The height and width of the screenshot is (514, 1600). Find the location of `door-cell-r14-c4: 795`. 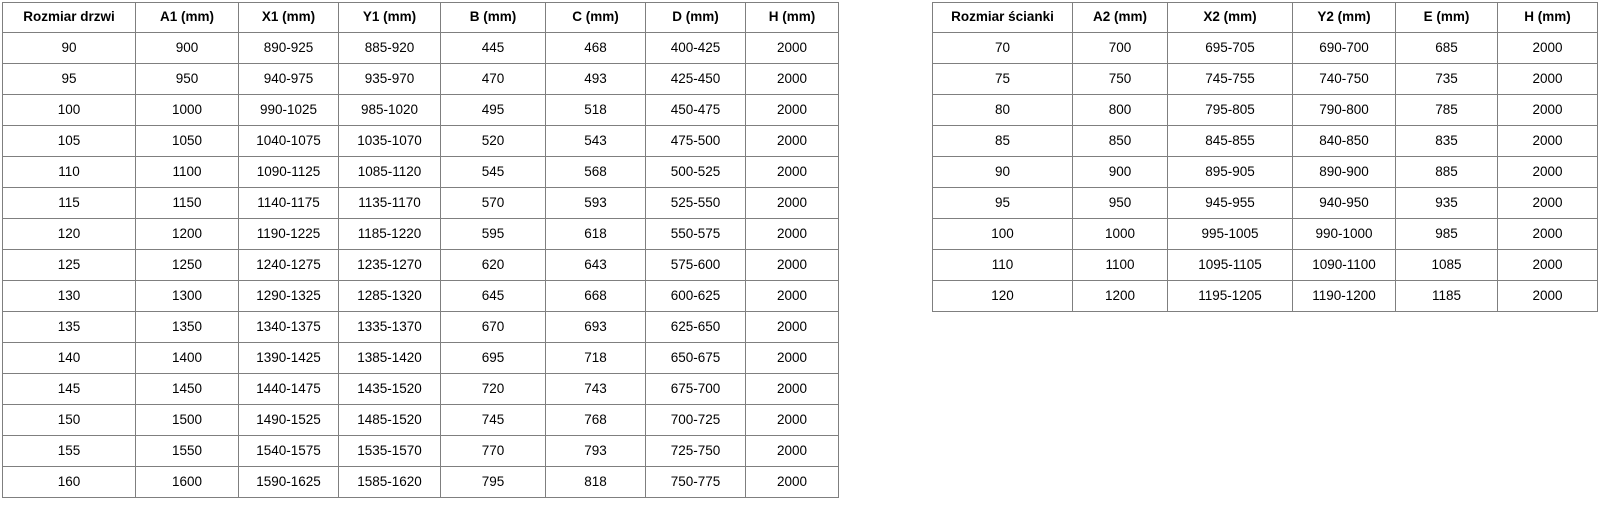

door-cell-r14-c4: 795 is located at coordinates (493, 482).